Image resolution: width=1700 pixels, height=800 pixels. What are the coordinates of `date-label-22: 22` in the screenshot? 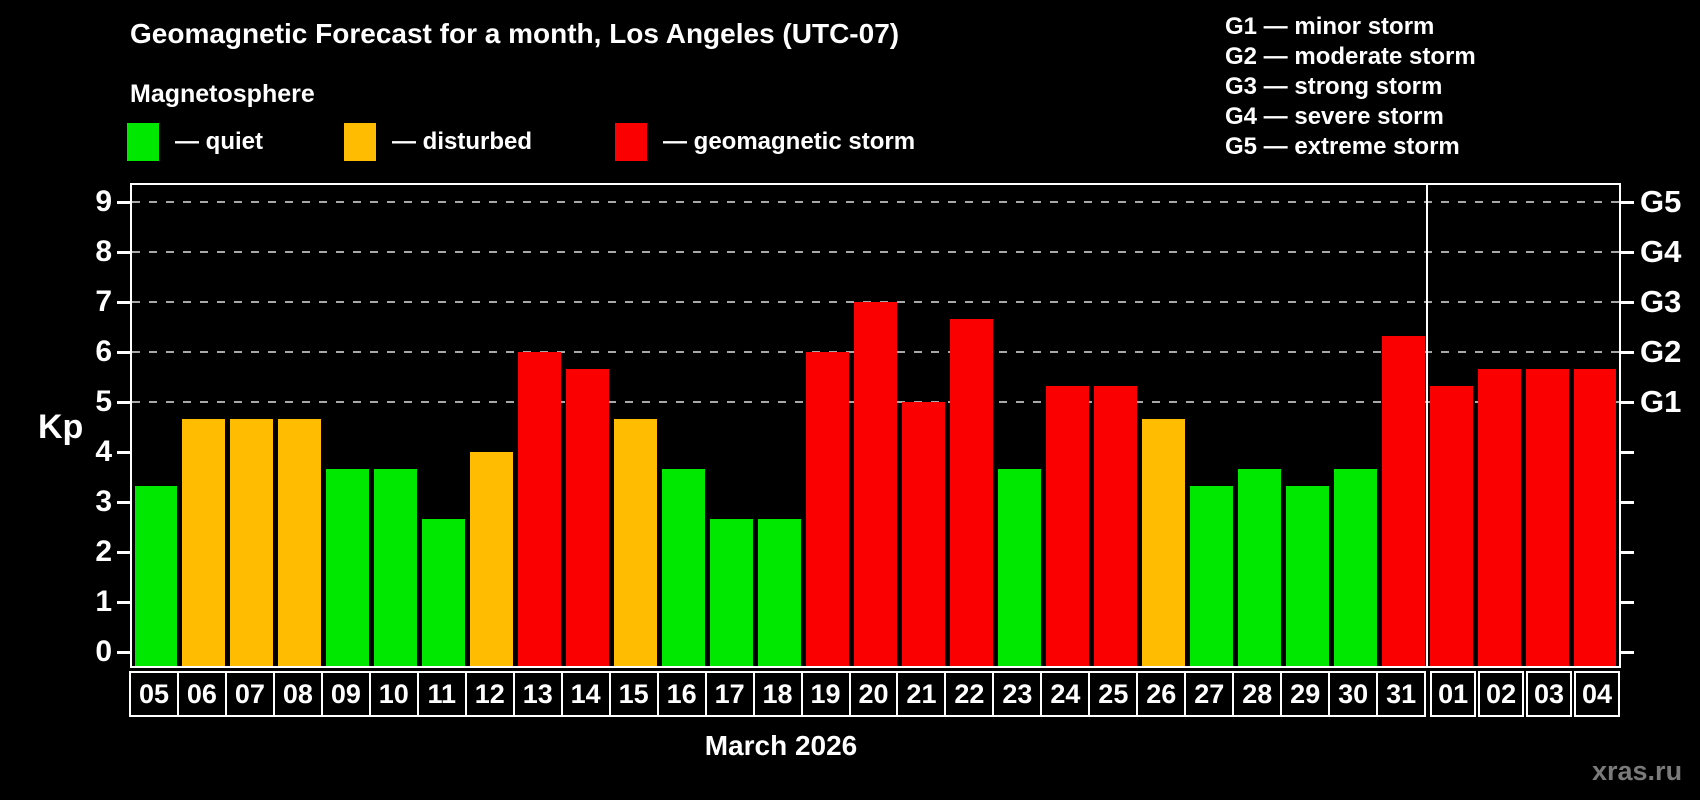 It's located at (969, 694).